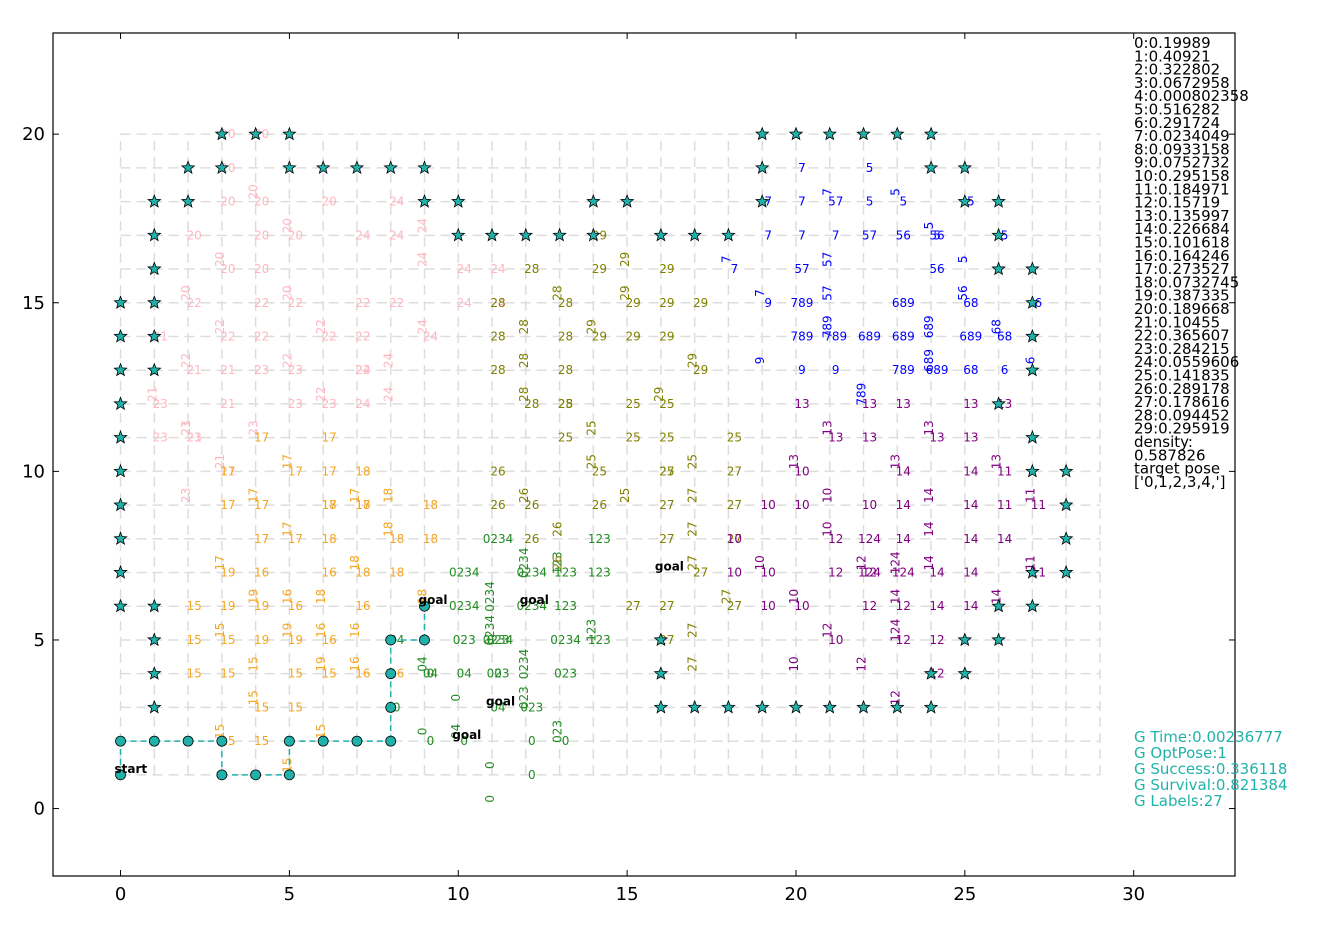 The height and width of the screenshot is (926, 1328). Describe the element at coordinates (1182, 429) in the screenshot. I see `side-text-line: 29:0.295919` at that location.